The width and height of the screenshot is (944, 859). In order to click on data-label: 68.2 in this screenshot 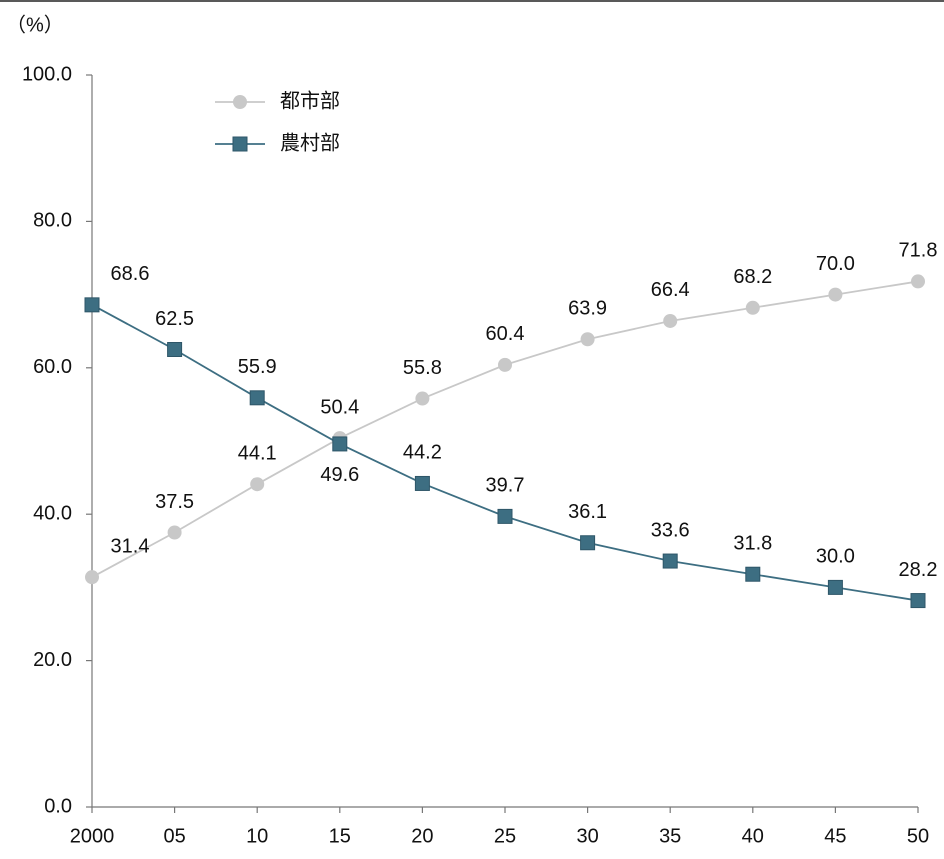, I will do `click(752, 277)`.